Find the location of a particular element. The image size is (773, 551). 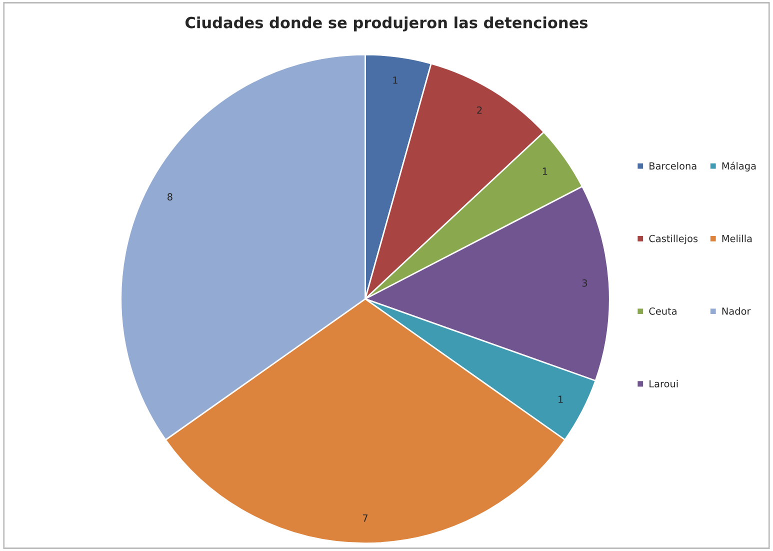

legend-label: Ceuta is located at coordinates (662, 311).